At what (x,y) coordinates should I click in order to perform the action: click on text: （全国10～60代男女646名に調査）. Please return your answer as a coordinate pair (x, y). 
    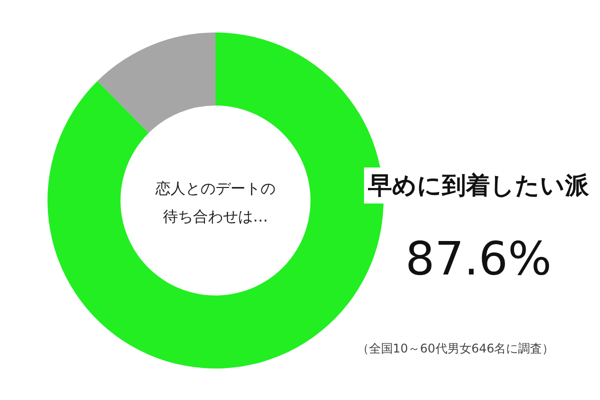
    Looking at the image, I should click on (455, 349).